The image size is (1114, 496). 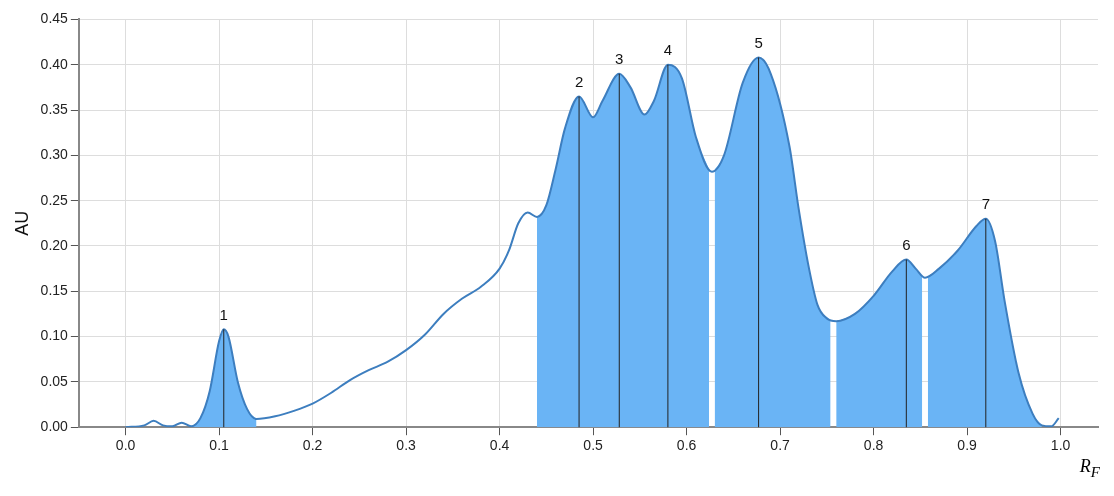 I want to click on y-tick-label: 0.30, so click(x=54, y=154).